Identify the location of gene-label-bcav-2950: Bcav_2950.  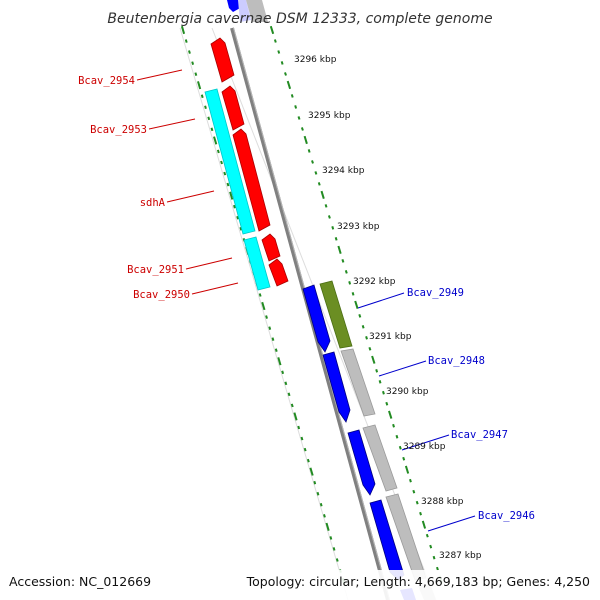
(161, 295).